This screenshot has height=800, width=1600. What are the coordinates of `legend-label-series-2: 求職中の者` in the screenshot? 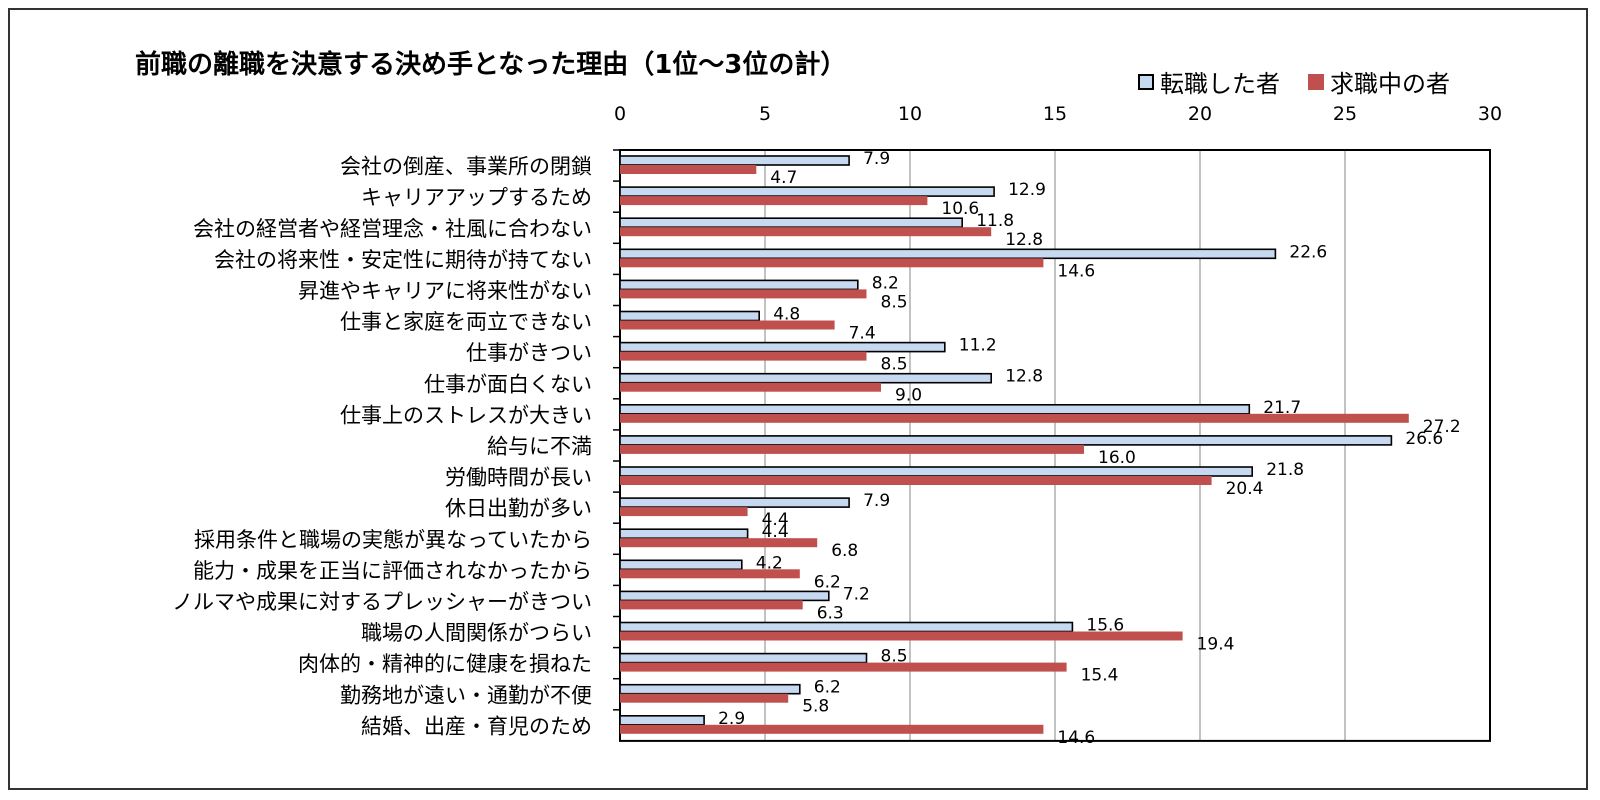 It's located at (1390, 84).